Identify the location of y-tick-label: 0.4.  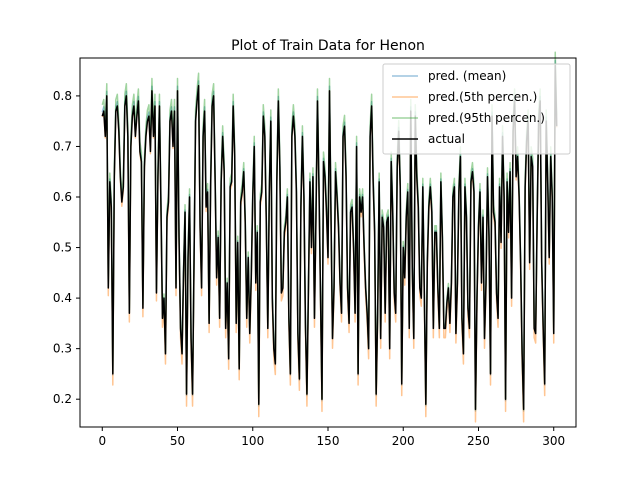
(62, 298).